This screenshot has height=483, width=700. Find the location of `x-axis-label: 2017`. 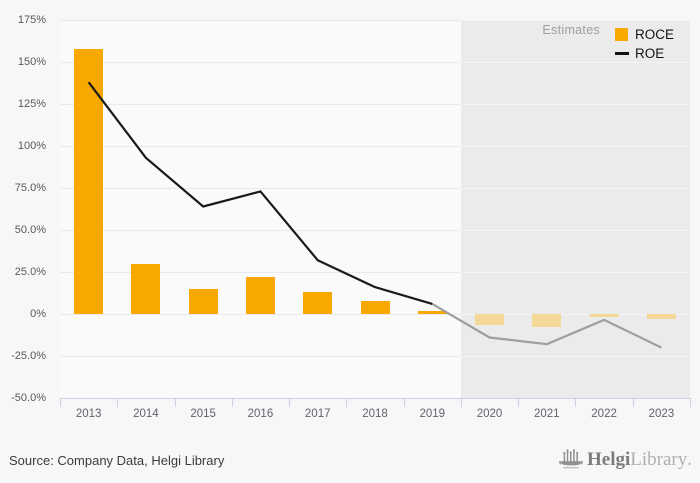

x-axis-label: 2017 is located at coordinates (317, 414).